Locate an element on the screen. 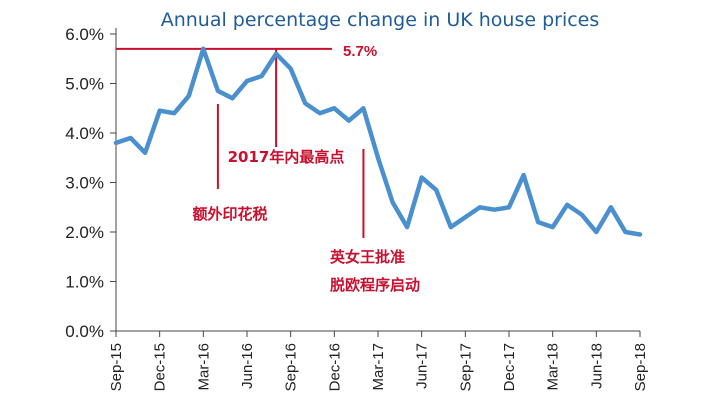 This screenshot has width=724, height=413. x-tick-label: Sep-17 is located at coordinates (465, 367).